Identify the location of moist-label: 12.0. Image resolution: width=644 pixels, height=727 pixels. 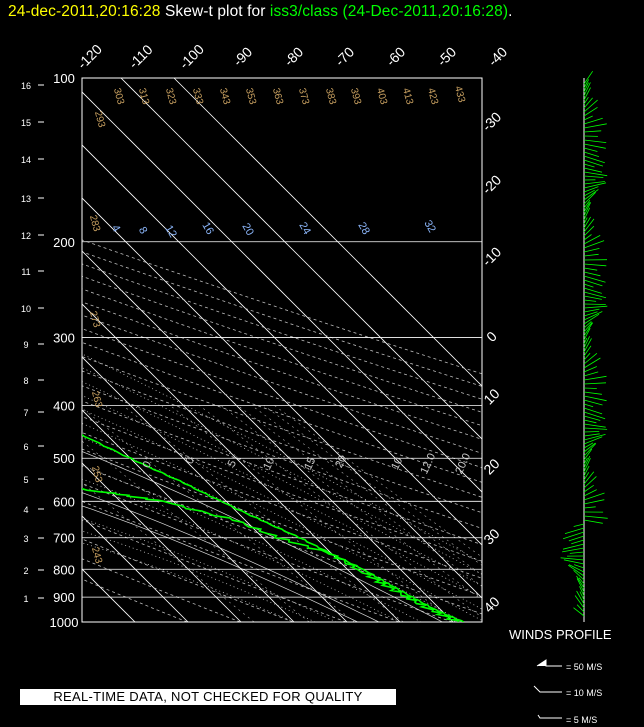
(428, 463).